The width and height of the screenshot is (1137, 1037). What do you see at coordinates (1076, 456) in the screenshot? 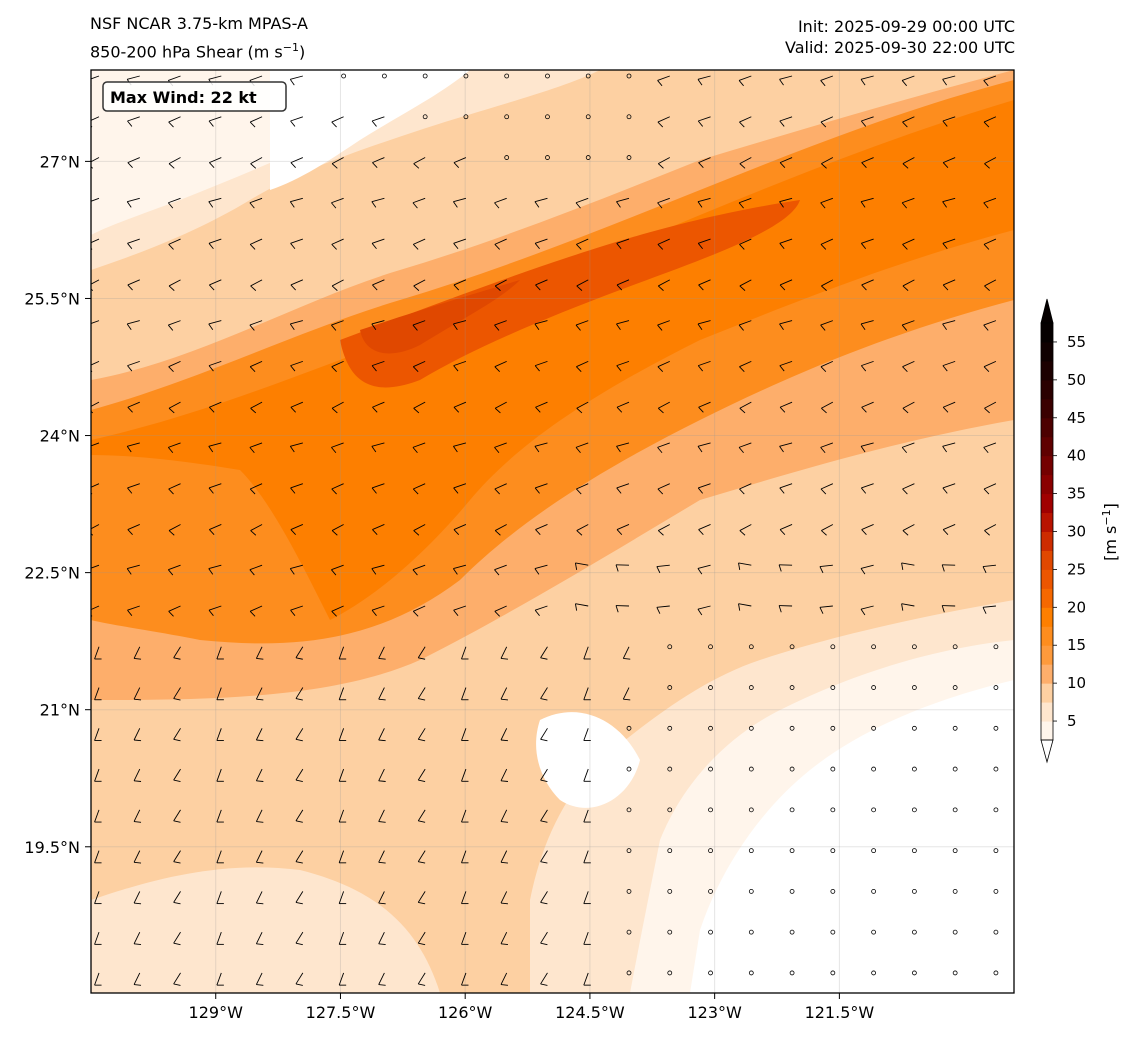
I see `colorbar-tick-label-7: 40` at bounding box center [1076, 456].